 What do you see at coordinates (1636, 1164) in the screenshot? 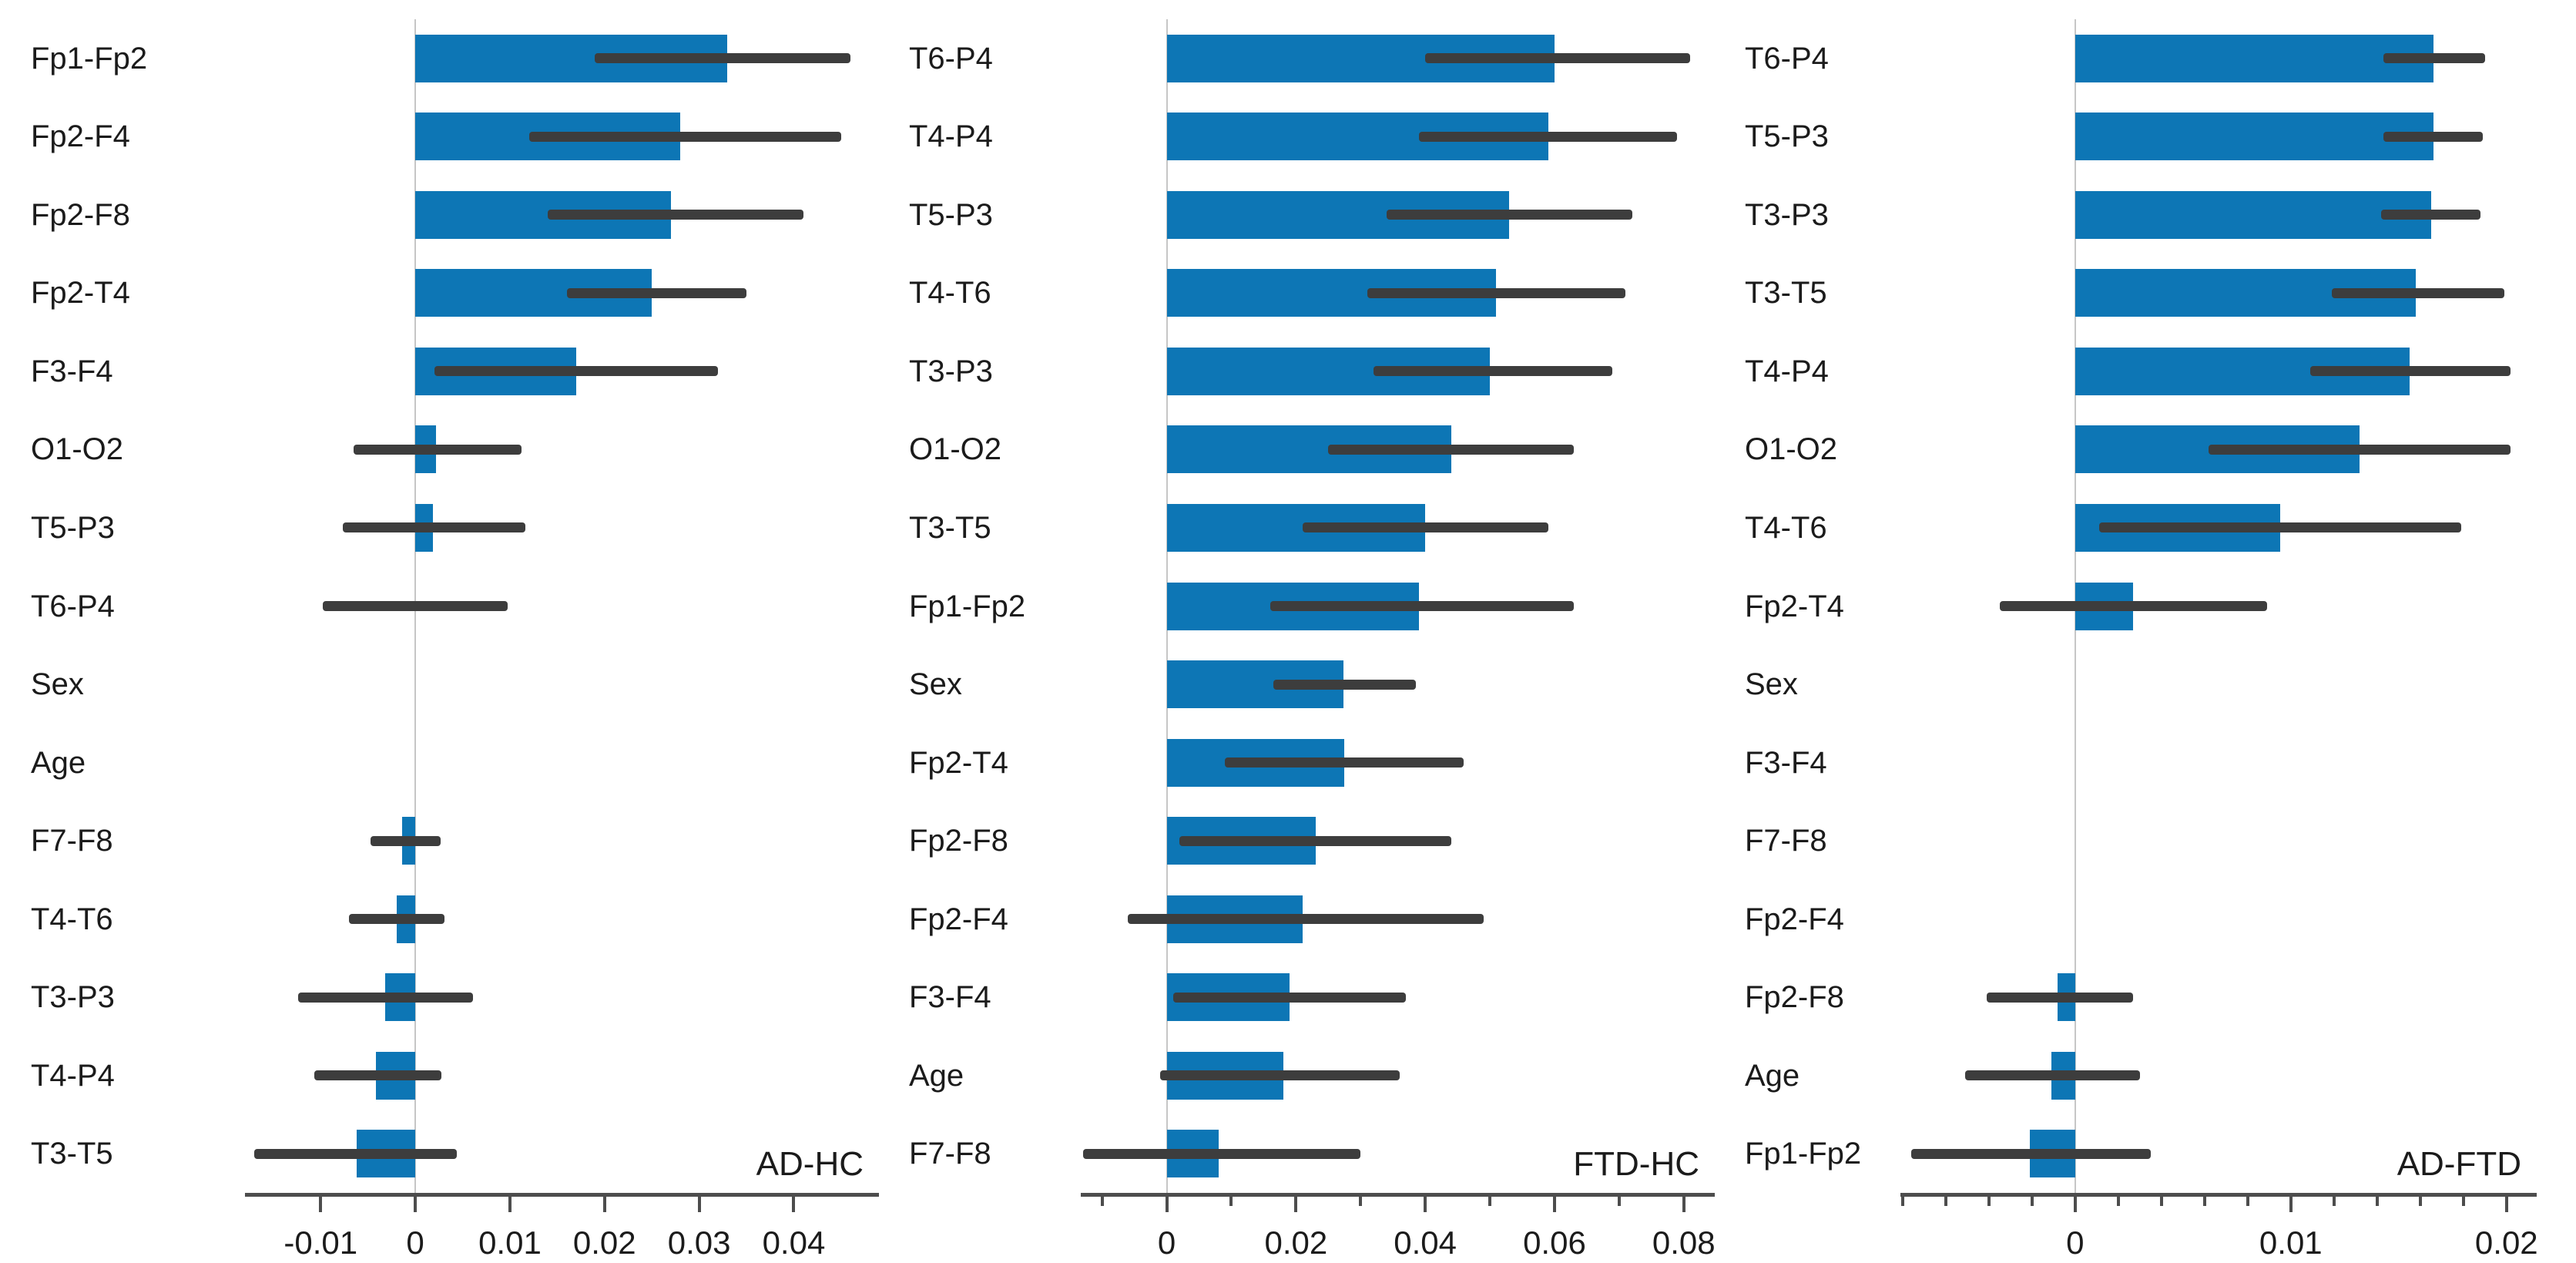
I see `panel-label: FTD-HC` at bounding box center [1636, 1164].